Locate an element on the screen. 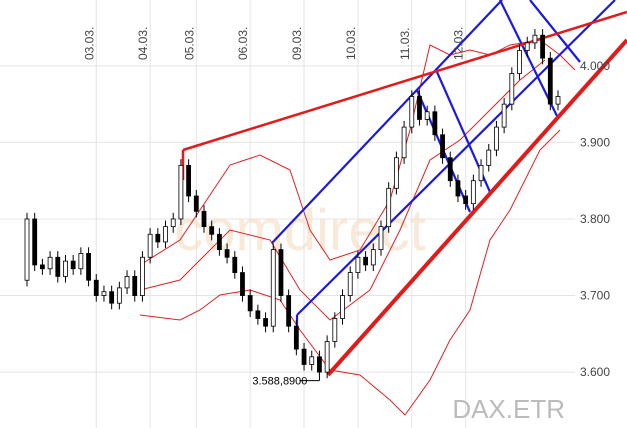  x-tick-label: 03.03. is located at coordinates (89, 43).